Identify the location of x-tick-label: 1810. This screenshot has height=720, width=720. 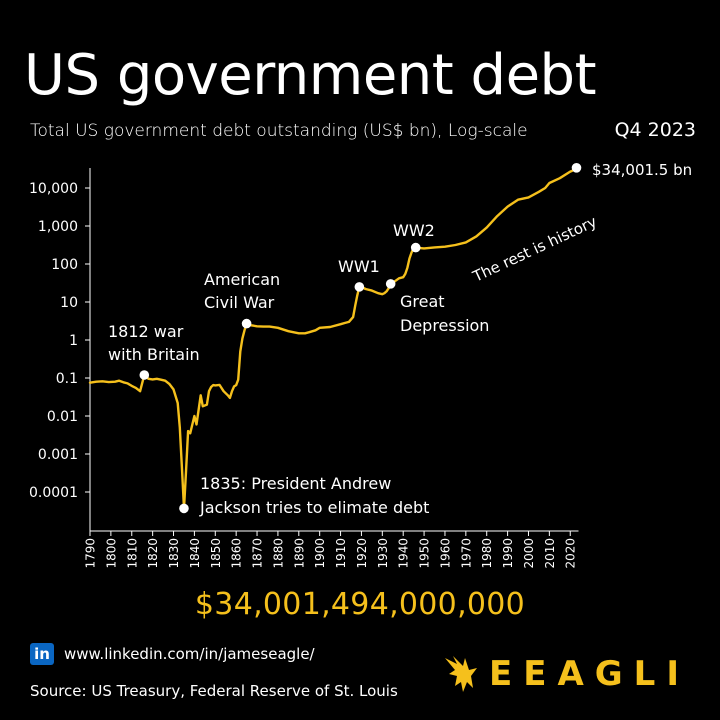
(132, 553).